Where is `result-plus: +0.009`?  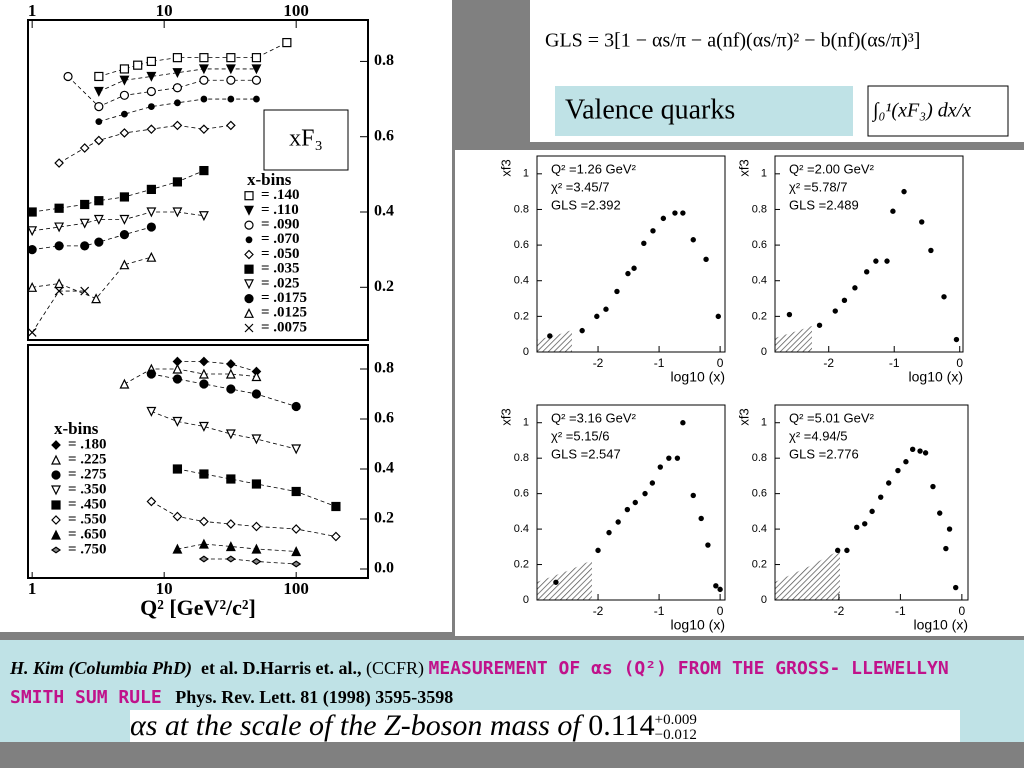 result-plus: +0.009 is located at coordinates (675, 720).